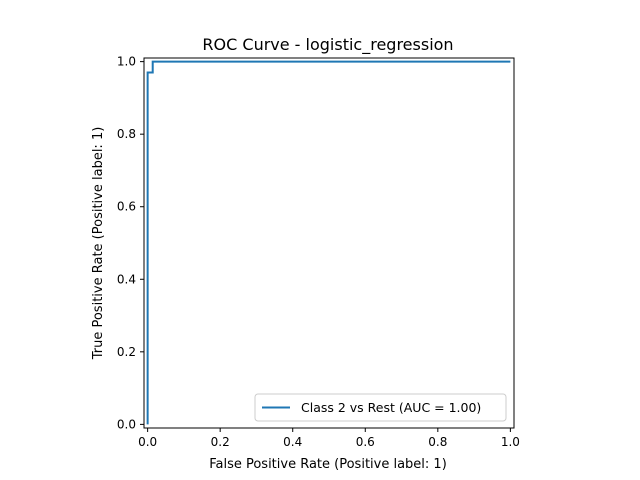  What do you see at coordinates (510, 442) in the screenshot?
I see `x-tick-label: 1.0` at bounding box center [510, 442].